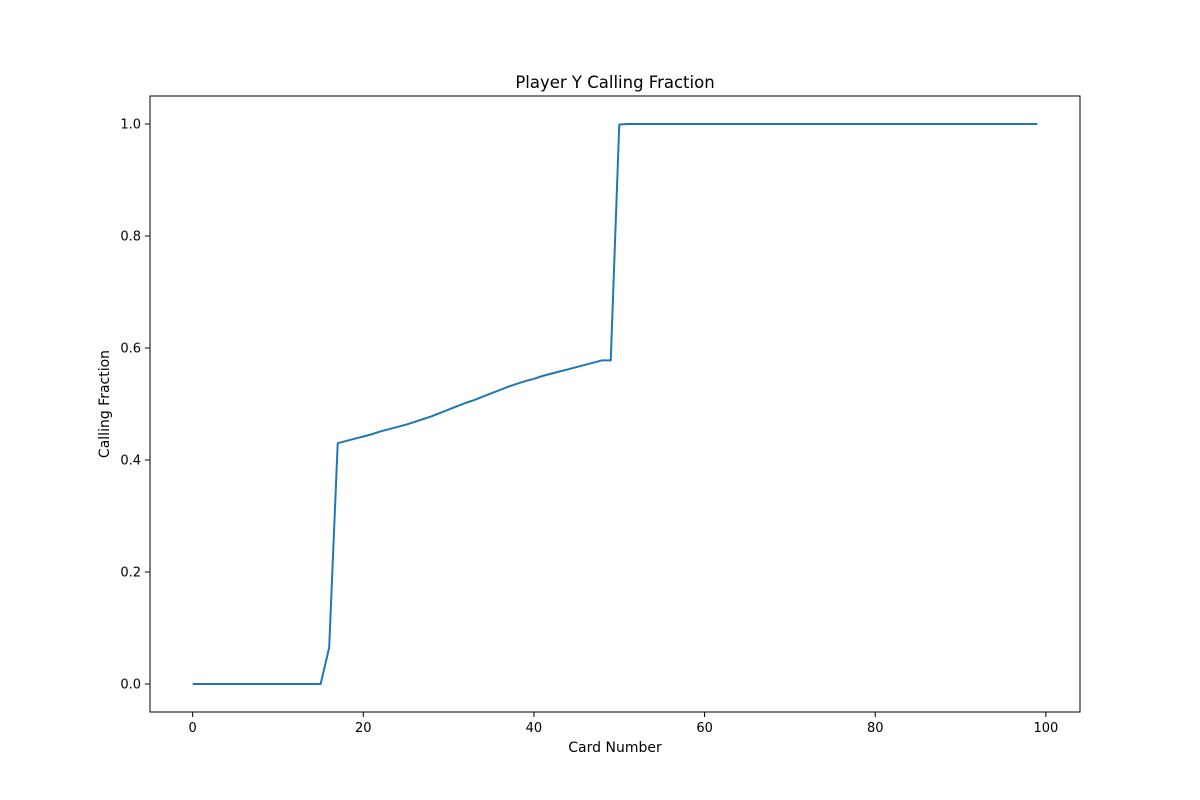 The width and height of the screenshot is (1200, 800). Describe the element at coordinates (534, 728) in the screenshot. I see `x-tick-label: 40` at that location.